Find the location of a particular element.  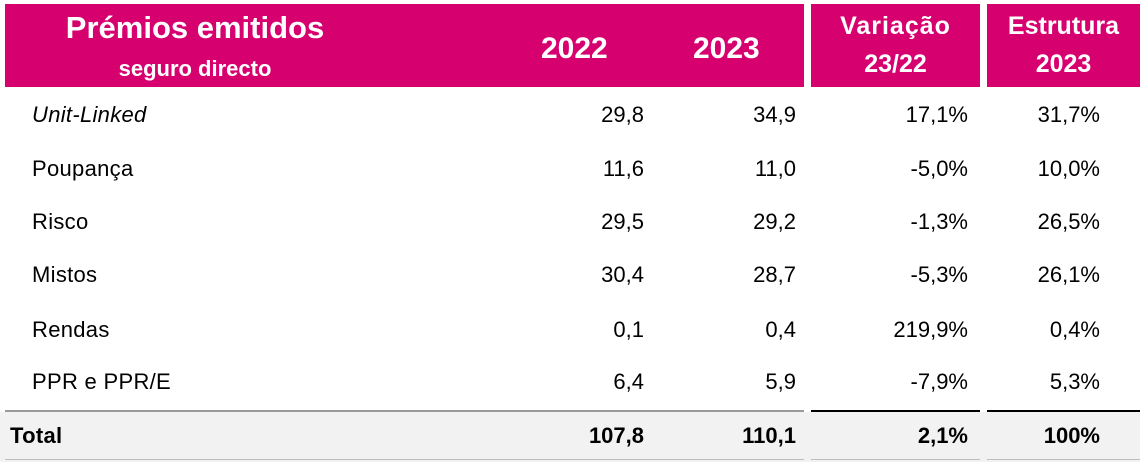

value-structure: 26,1% is located at coordinates (1068, 274).